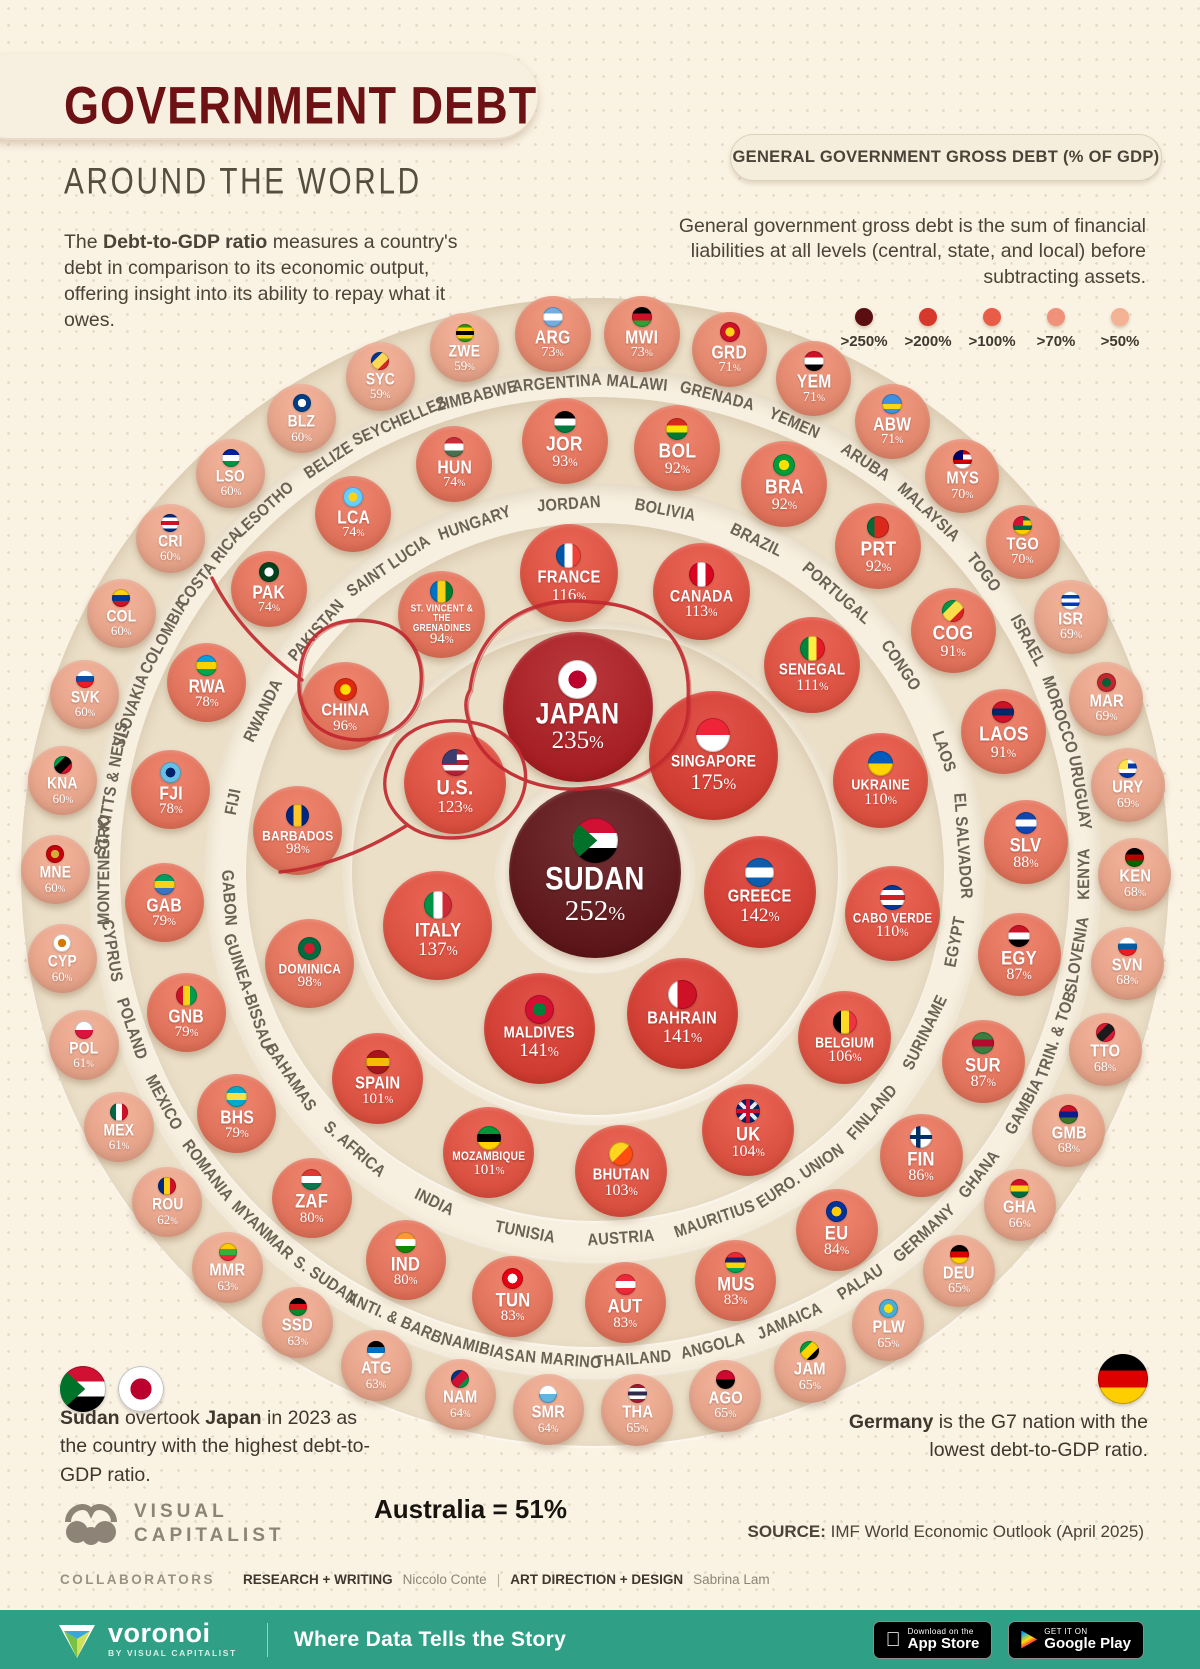 The height and width of the screenshot is (1669, 1200). What do you see at coordinates (892, 913) in the screenshot?
I see `country-bubble-cabo-verde: CABO VERDE 110%` at bounding box center [892, 913].